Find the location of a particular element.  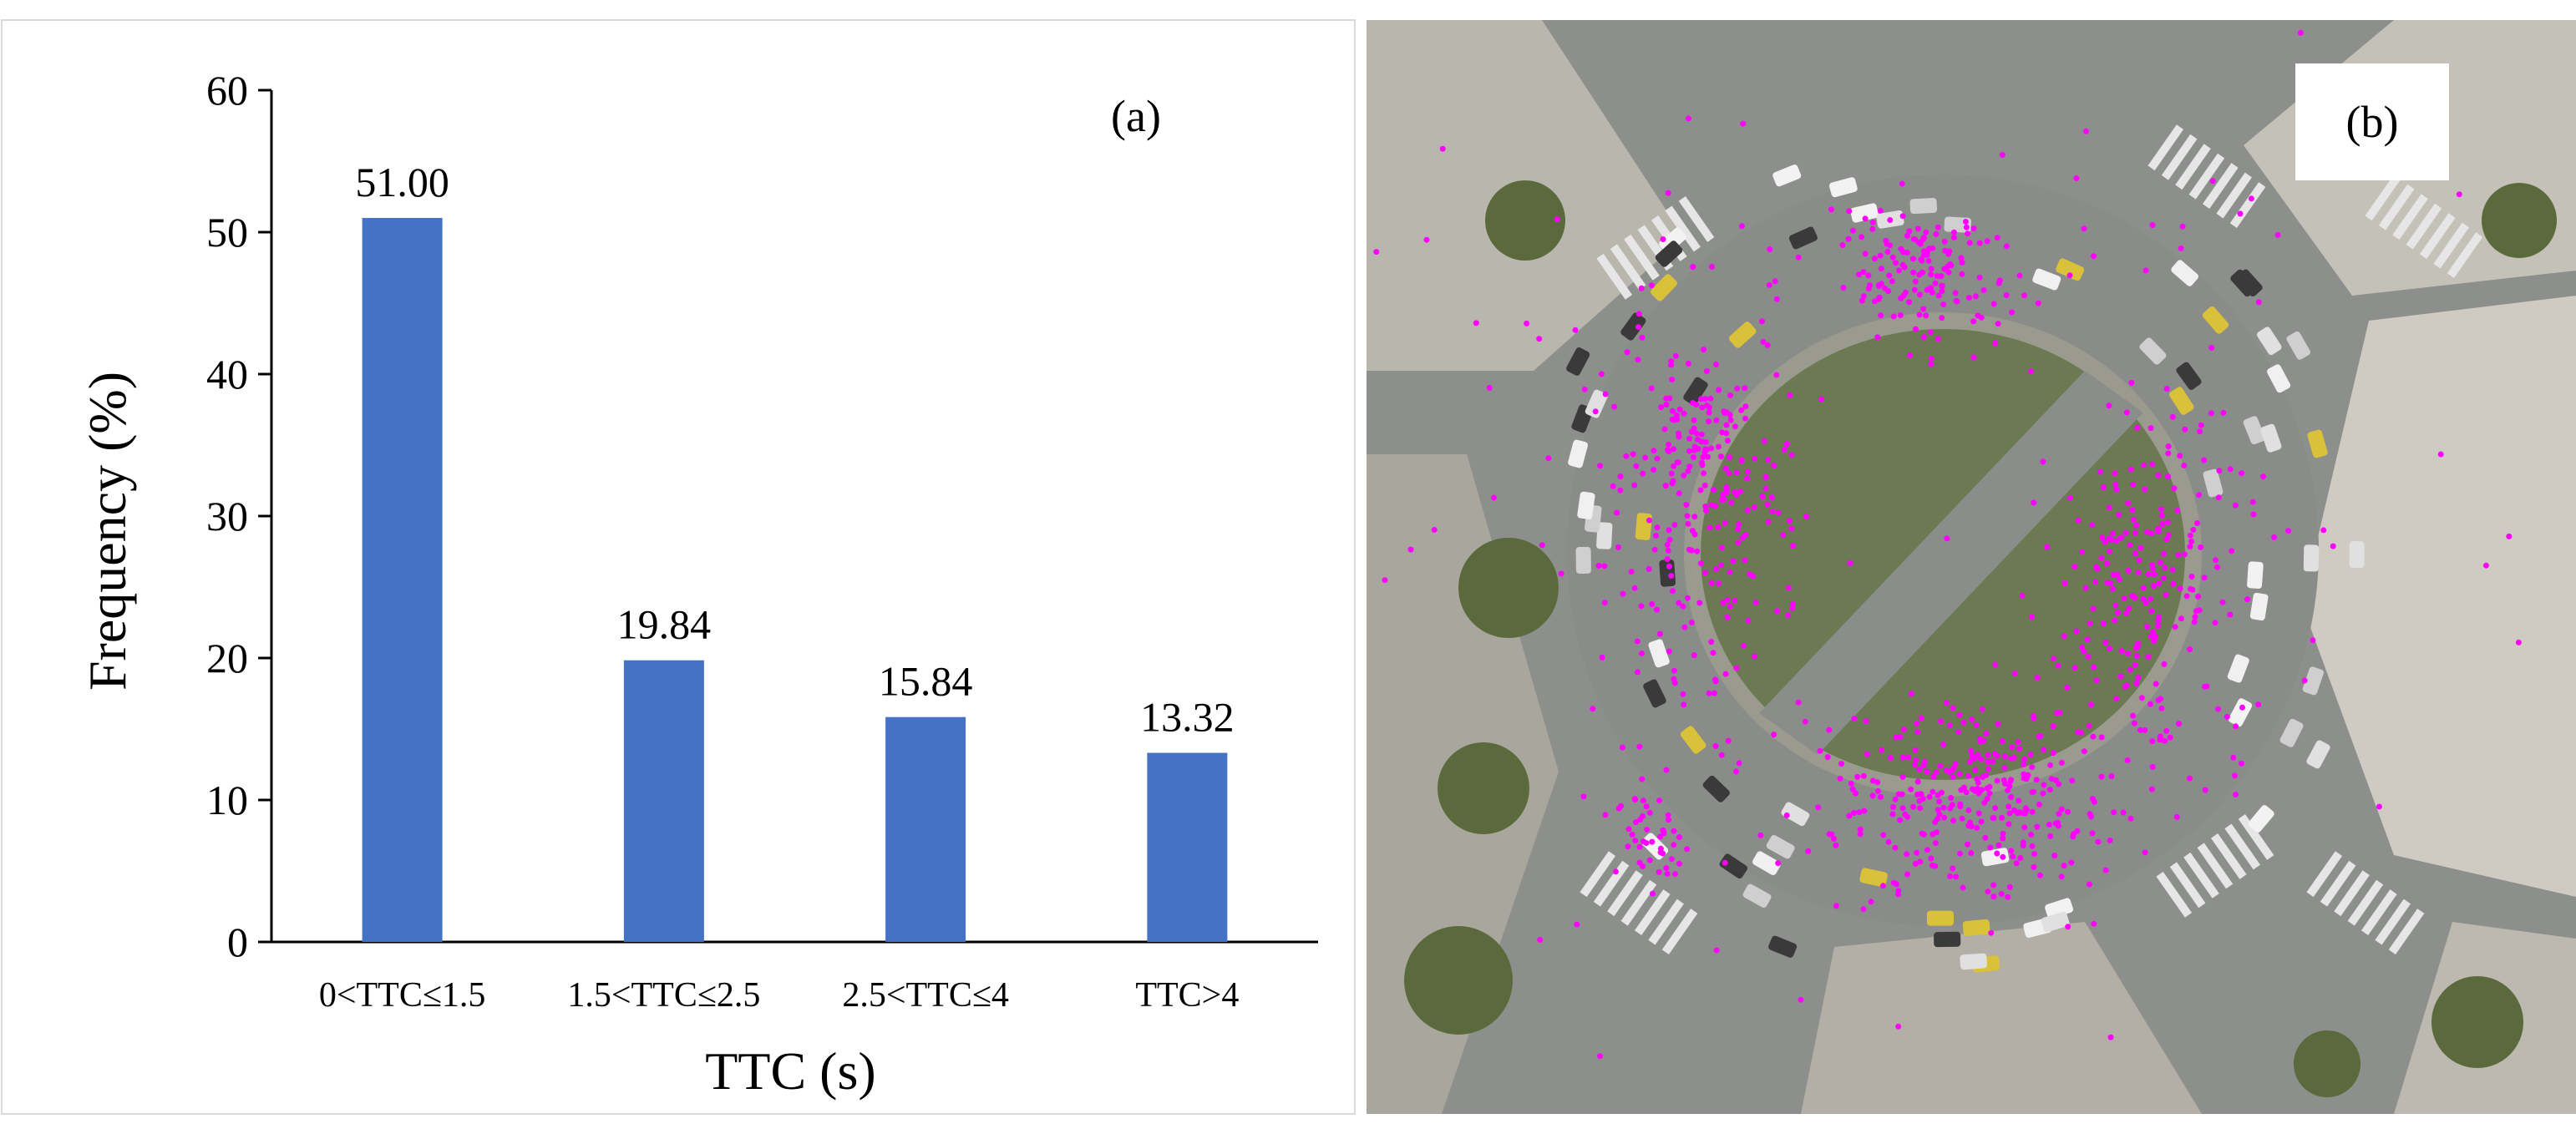

panel-label-a: (a) is located at coordinates (1136, 116).